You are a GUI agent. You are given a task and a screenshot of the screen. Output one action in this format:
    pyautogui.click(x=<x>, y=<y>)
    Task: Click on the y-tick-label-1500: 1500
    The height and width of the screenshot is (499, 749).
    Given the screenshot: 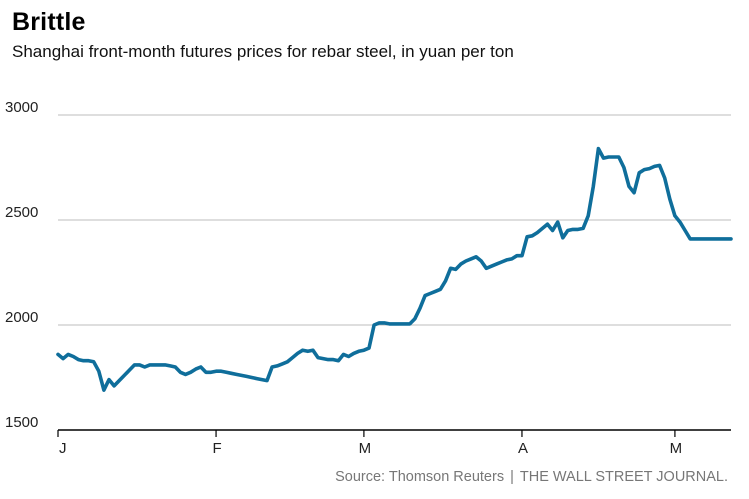 What is the action you would take?
    pyautogui.click(x=21, y=422)
    